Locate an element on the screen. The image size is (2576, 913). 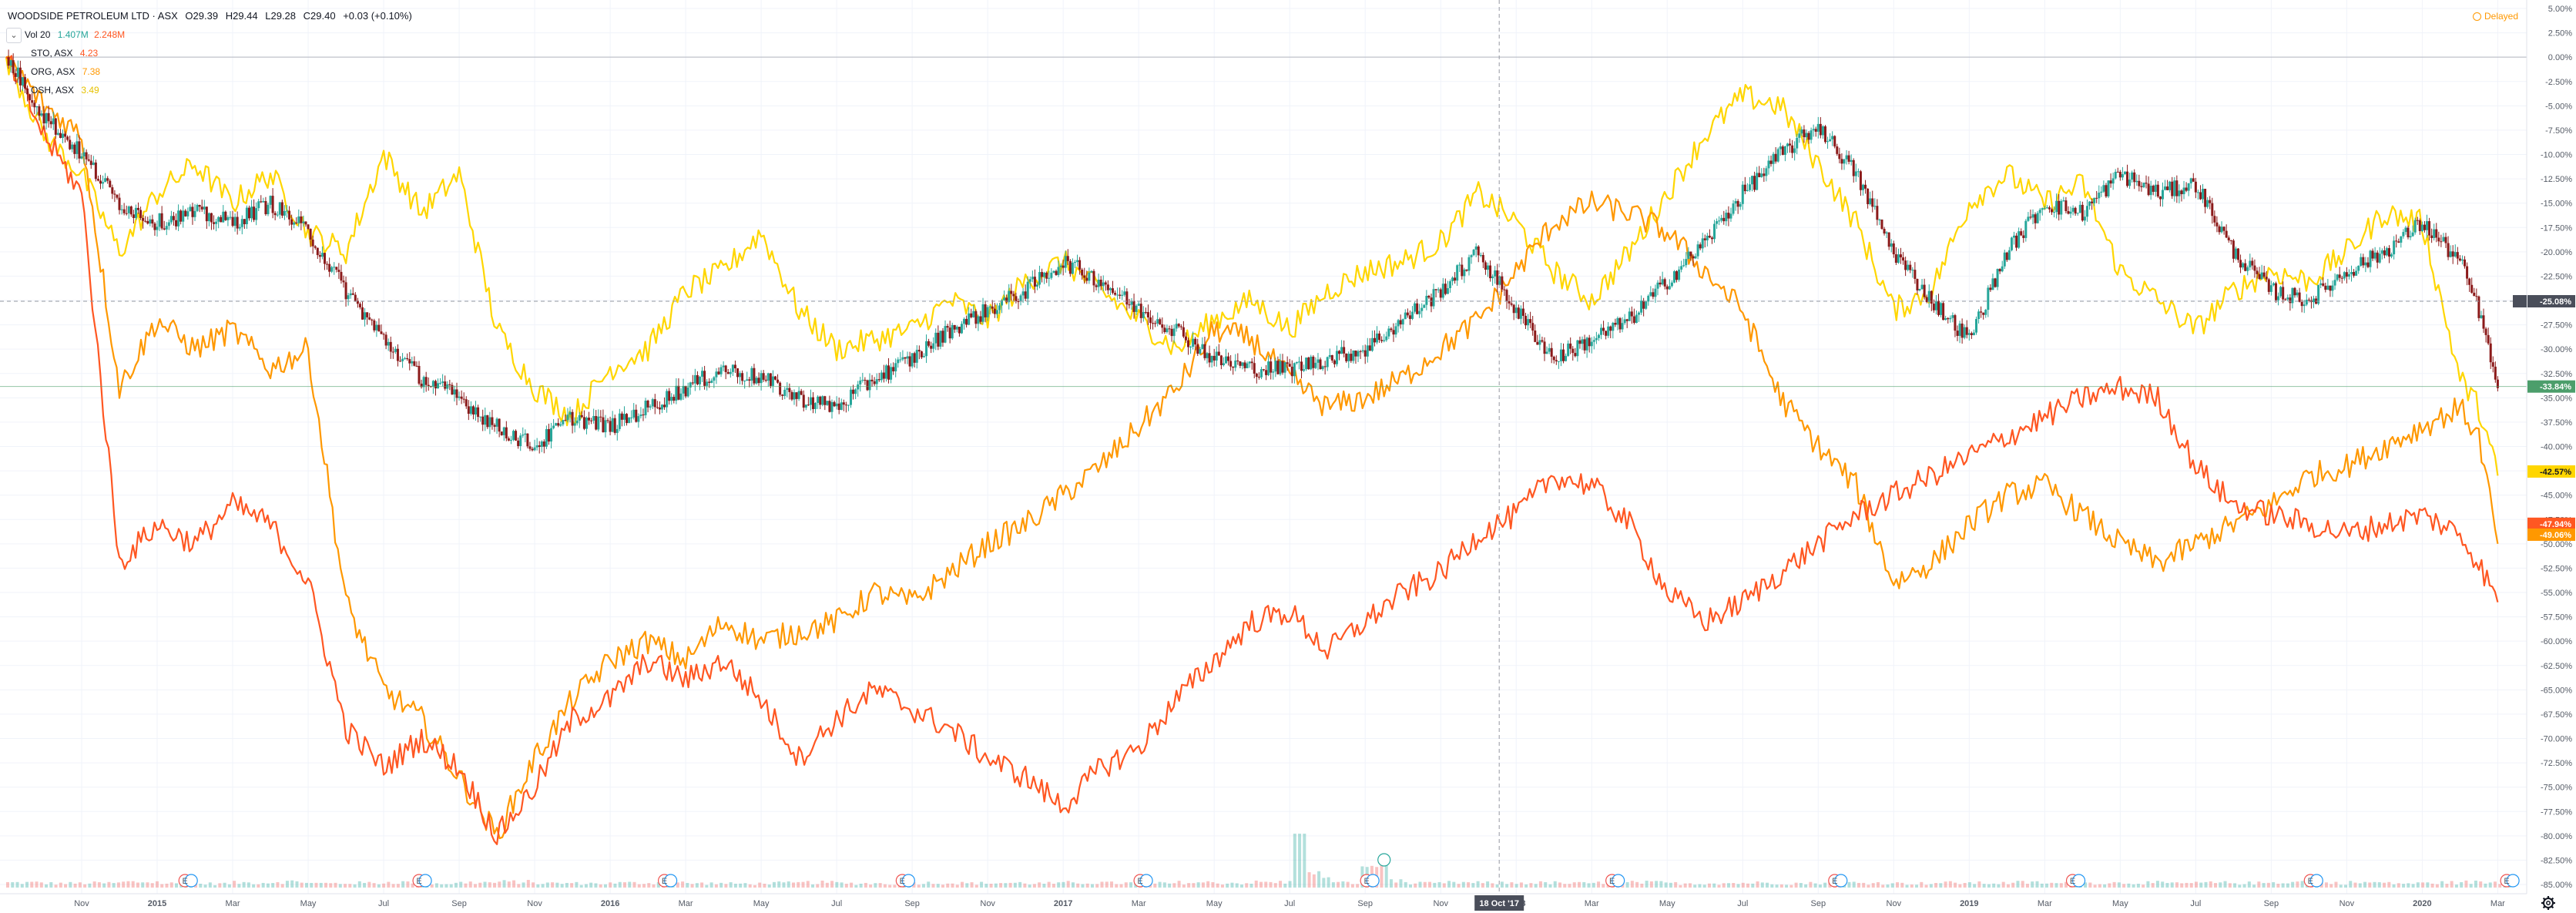
legend-org: ORG, ASX 7.38 is located at coordinates (65, 71).